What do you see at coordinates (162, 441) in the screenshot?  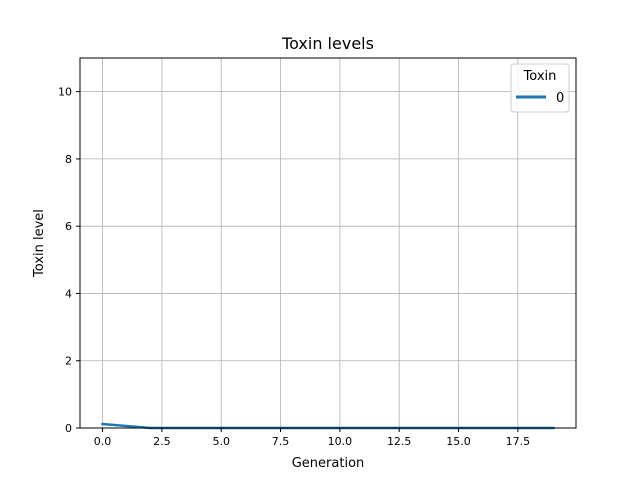 I see `x-tick-label: 2.5` at bounding box center [162, 441].